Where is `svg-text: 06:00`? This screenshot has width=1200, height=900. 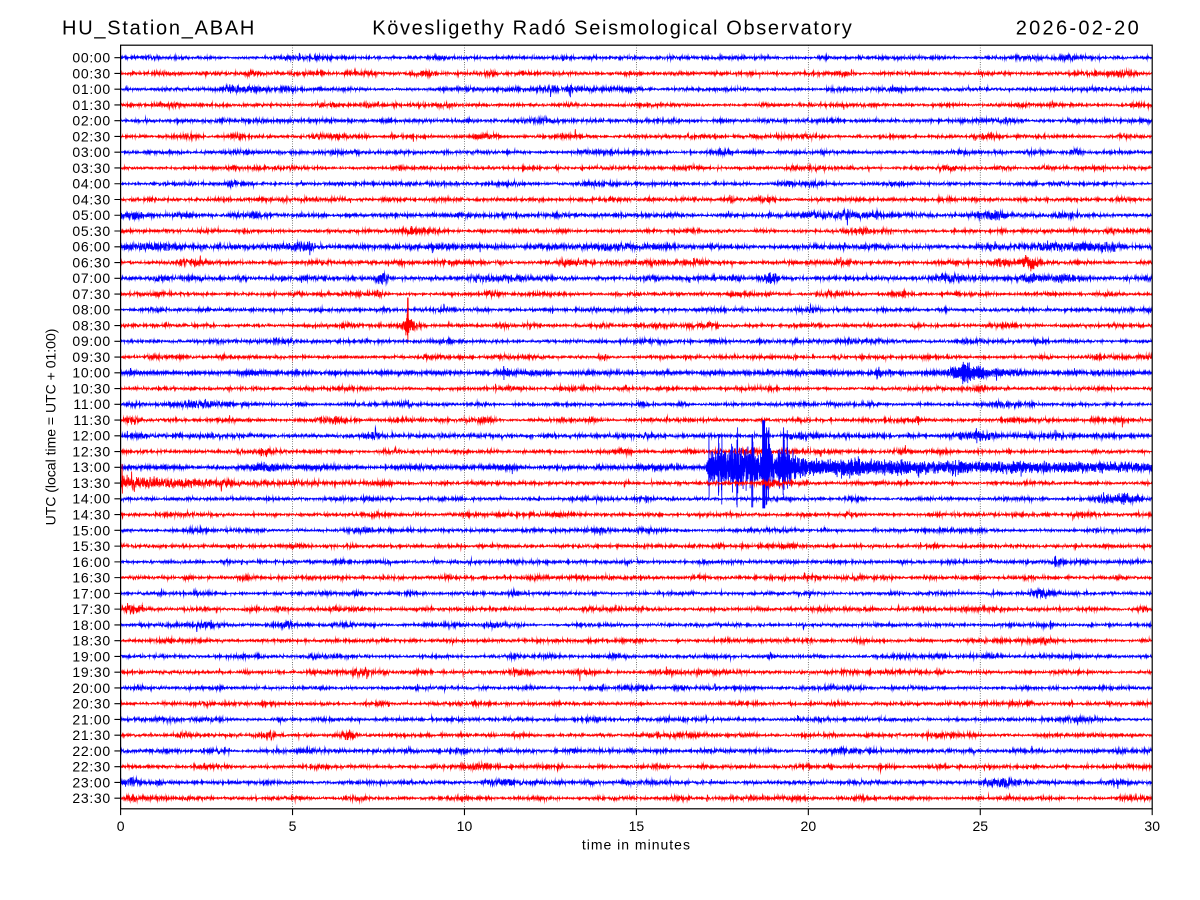 svg-text: 06:00 is located at coordinates (91, 247).